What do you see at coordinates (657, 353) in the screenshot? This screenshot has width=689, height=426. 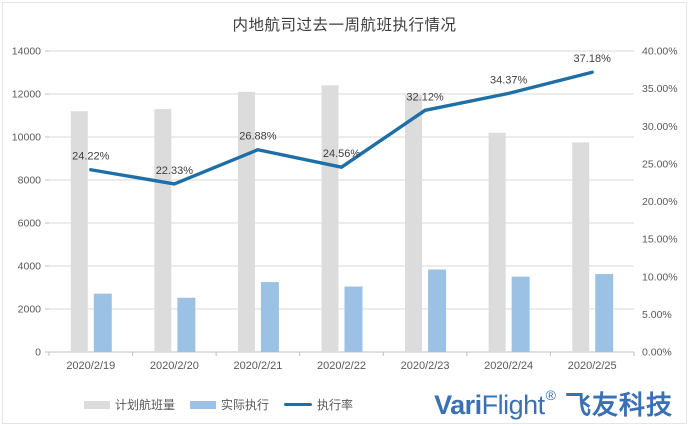 I see `right-axis-tick-label: 0.00%` at bounding box center [657, 353].